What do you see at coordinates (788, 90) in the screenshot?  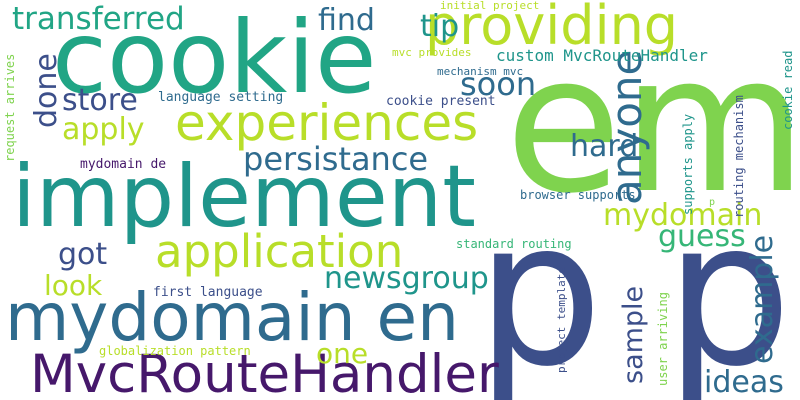 I see `word-cookie-read: cookie read` at bounding box center [788, 90].